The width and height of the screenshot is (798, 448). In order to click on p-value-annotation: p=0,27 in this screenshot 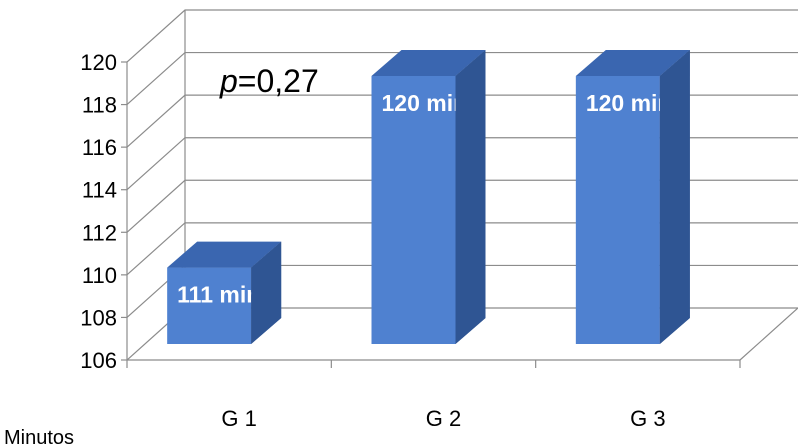, I will do `click(269, 81)`.